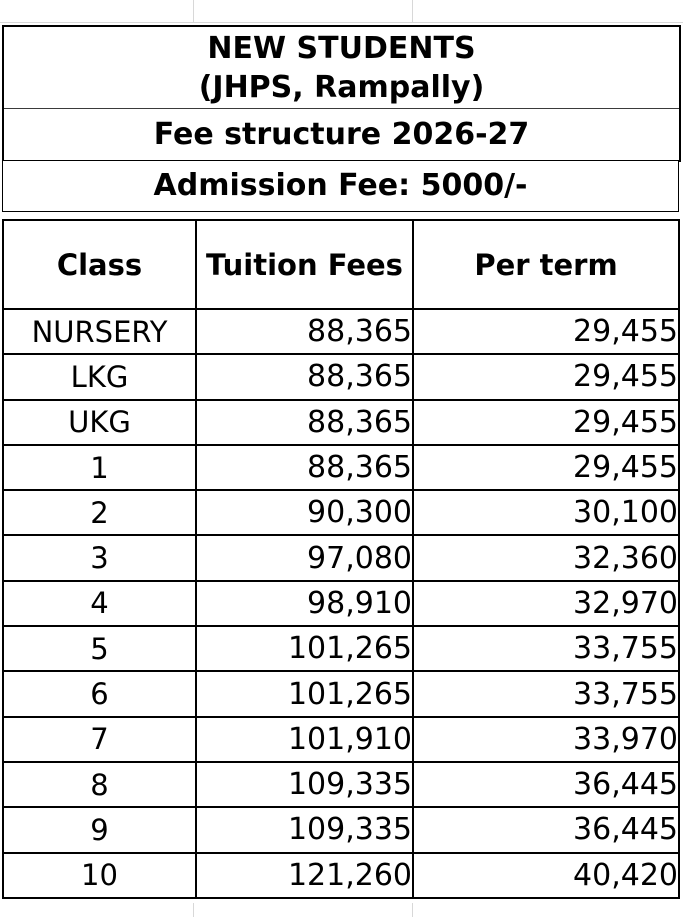 The image size is (683, 917). What do you see at coordinates (99, 694) in the screenshot?
I see `class-cell: 6` at bounding box center [99, 694].